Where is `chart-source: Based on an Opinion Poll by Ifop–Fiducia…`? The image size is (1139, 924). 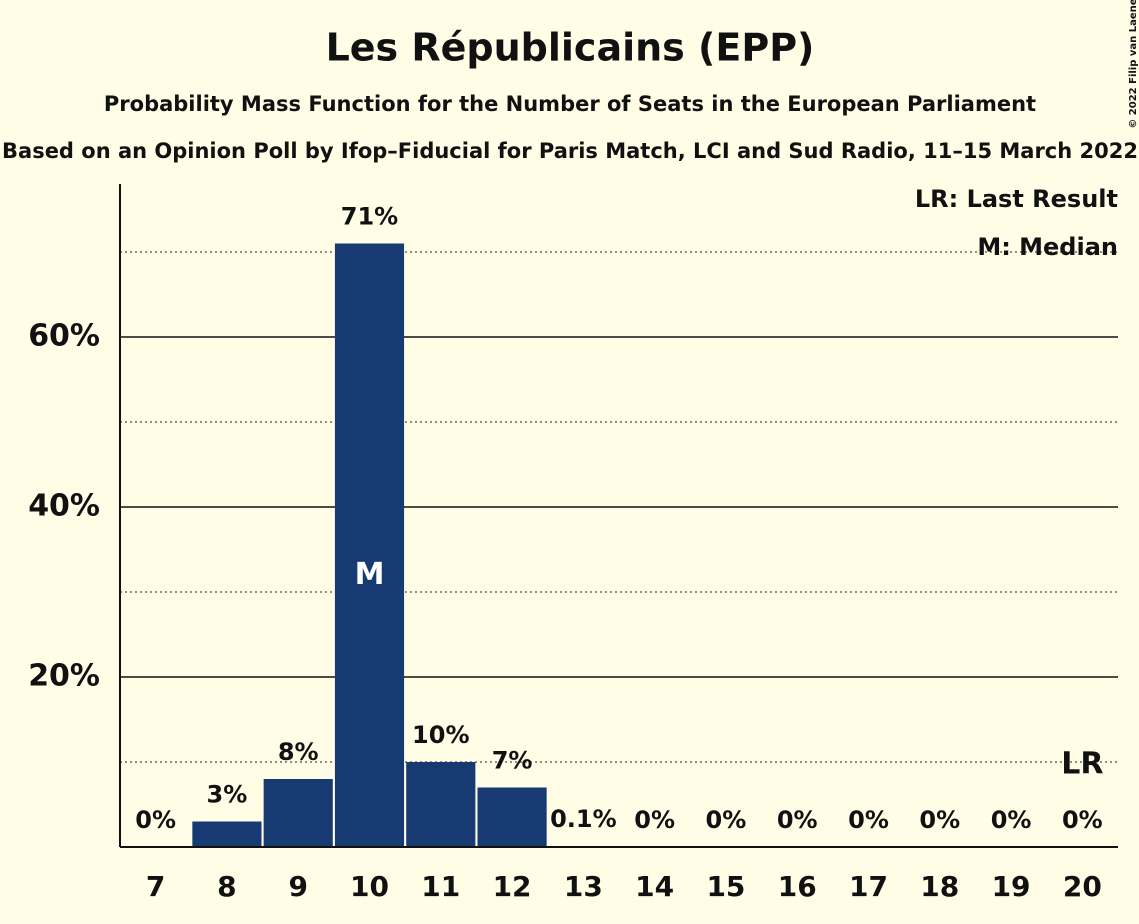 chart-source: Based on an Opinion Poll by Ifop–Fiducia… is located at coordinates (570, 151).